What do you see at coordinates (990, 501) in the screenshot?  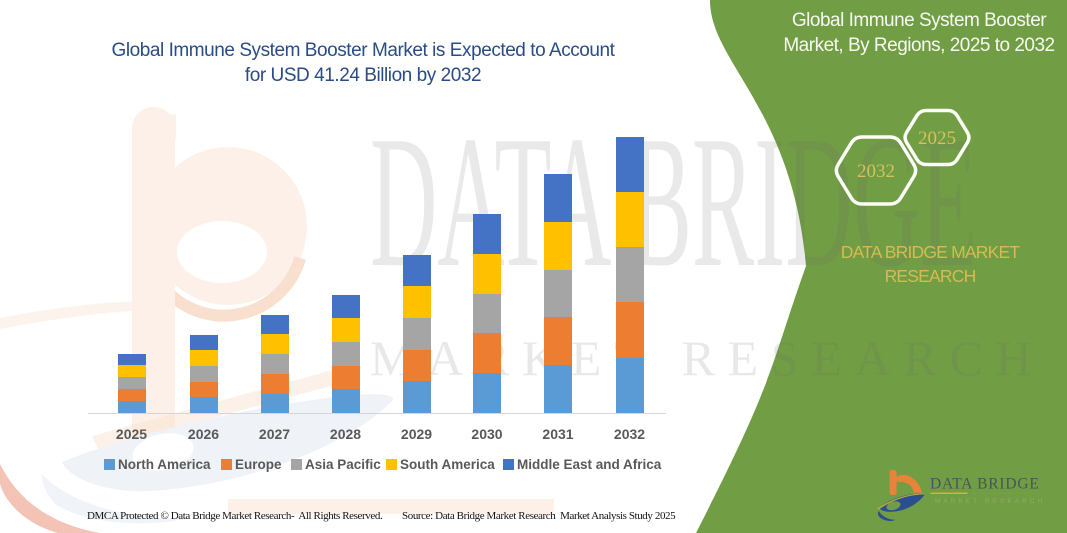 I see `svg-text: MARKET RESEARCH` at bounding box center [990, 501].